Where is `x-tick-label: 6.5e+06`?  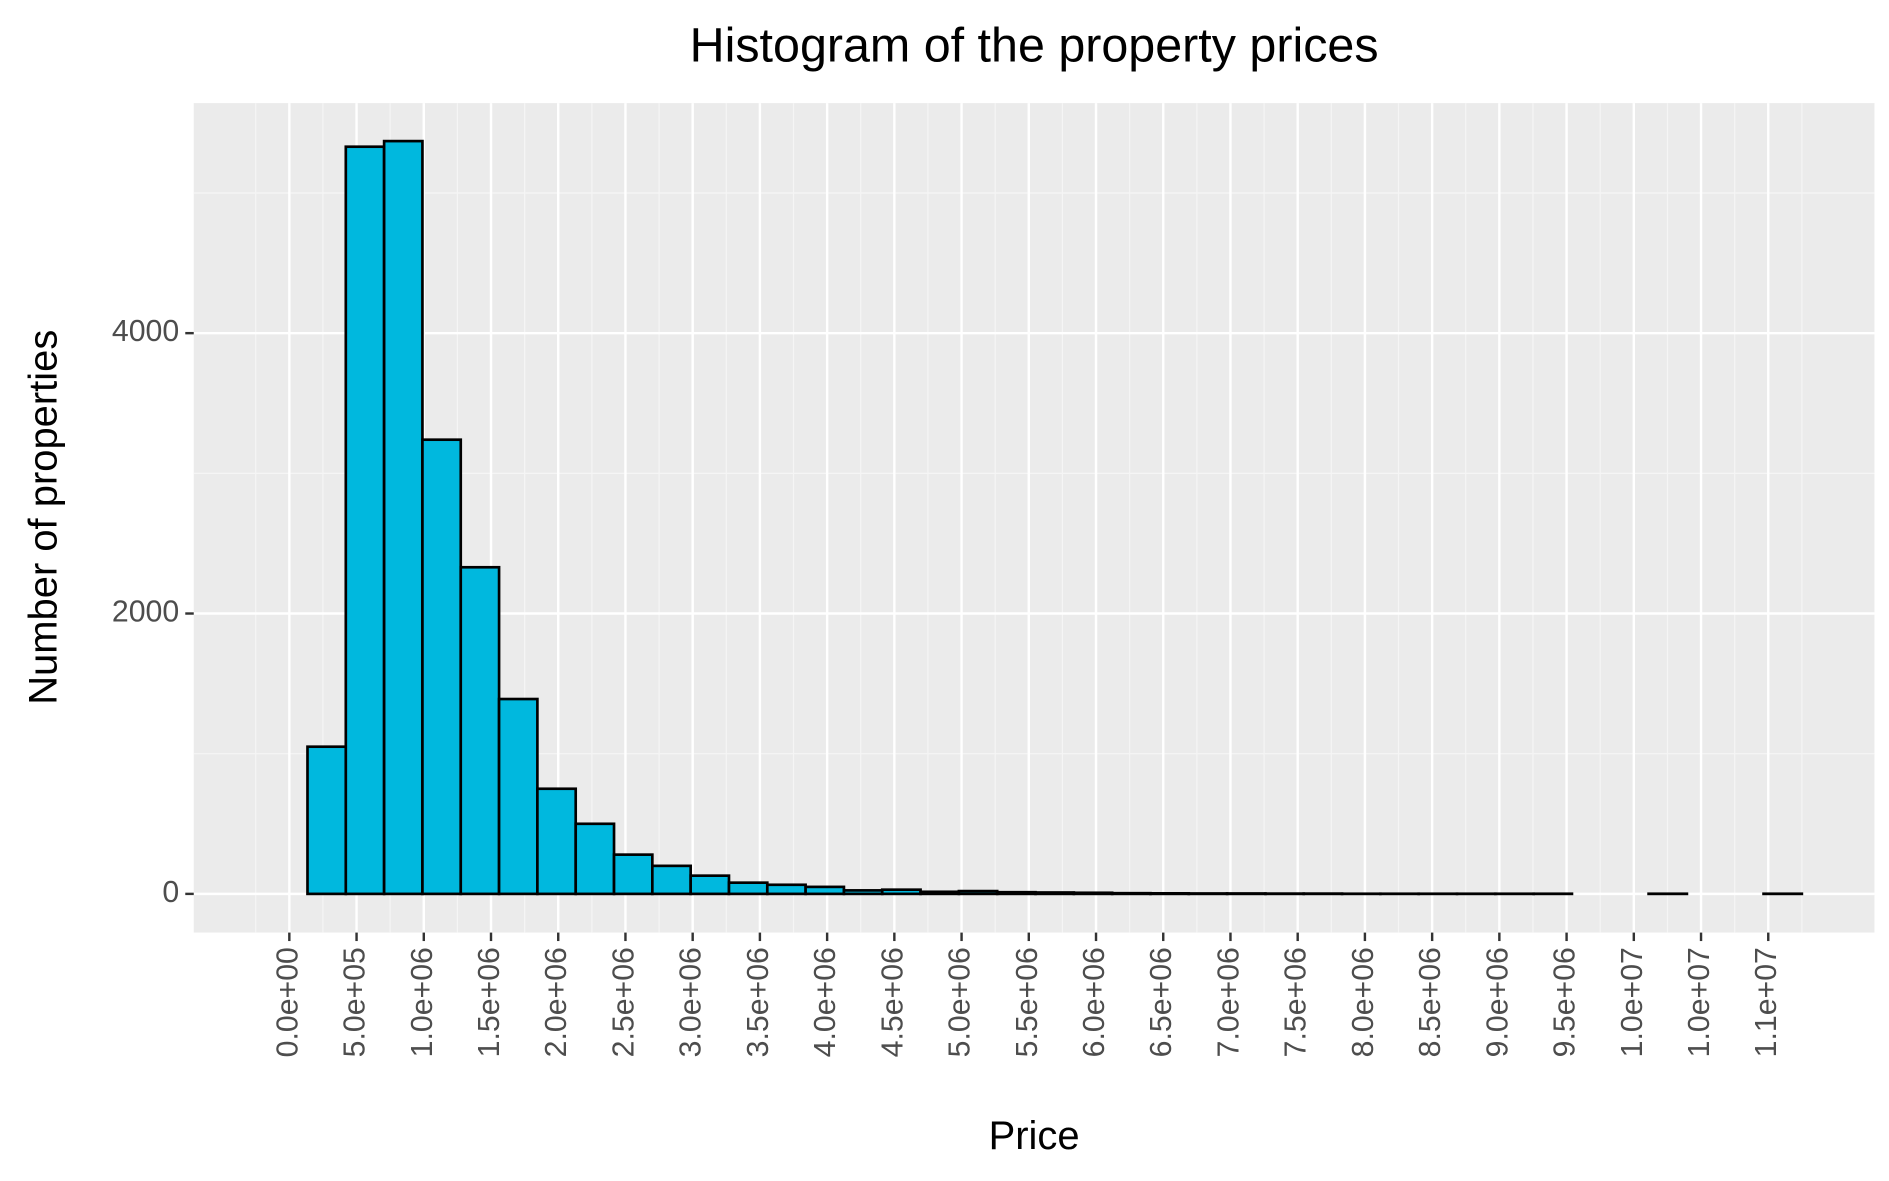 x-tick-label: 6.5e+06 is located at coordinates (1161, 1002).